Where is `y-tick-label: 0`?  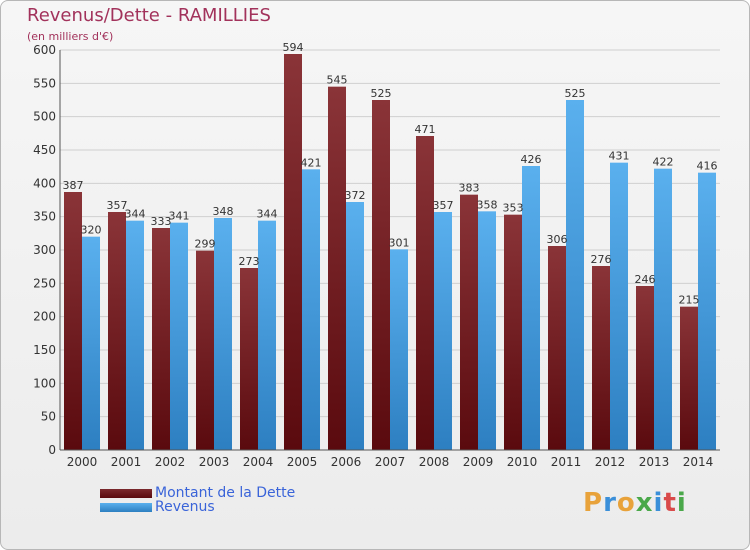 y-tick-label: 0 is located at coordinates (52, 450).